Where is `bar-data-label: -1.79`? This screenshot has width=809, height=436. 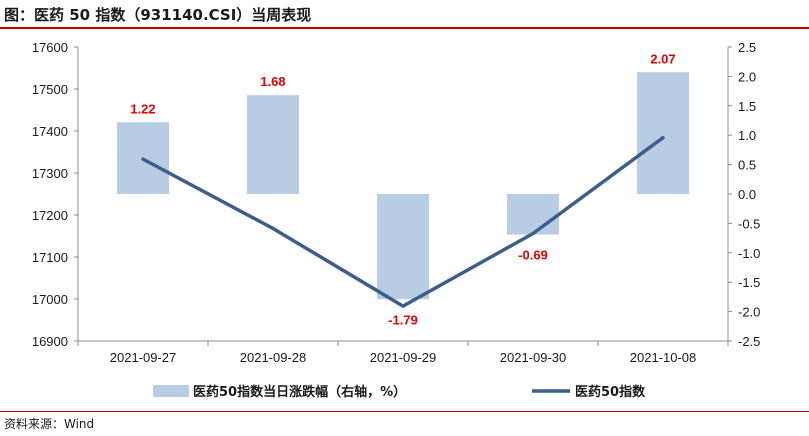 bar-data-label: -1.79 is located at coordinates (403, 319).